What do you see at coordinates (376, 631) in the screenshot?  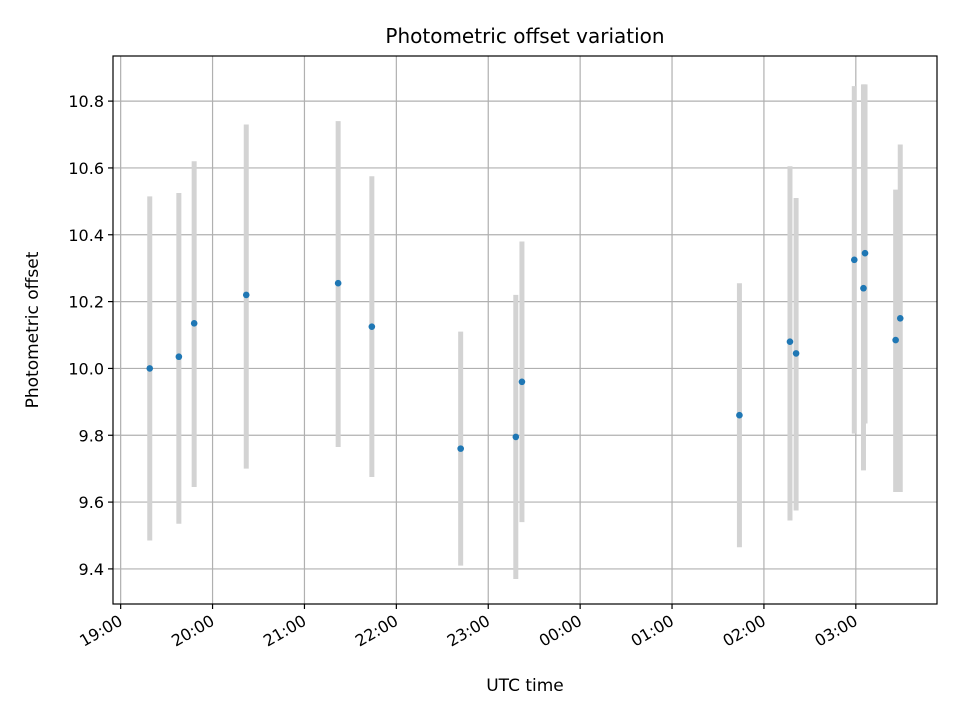 I see `x-tick-label: 22:00` at bounding box center [376, 631].